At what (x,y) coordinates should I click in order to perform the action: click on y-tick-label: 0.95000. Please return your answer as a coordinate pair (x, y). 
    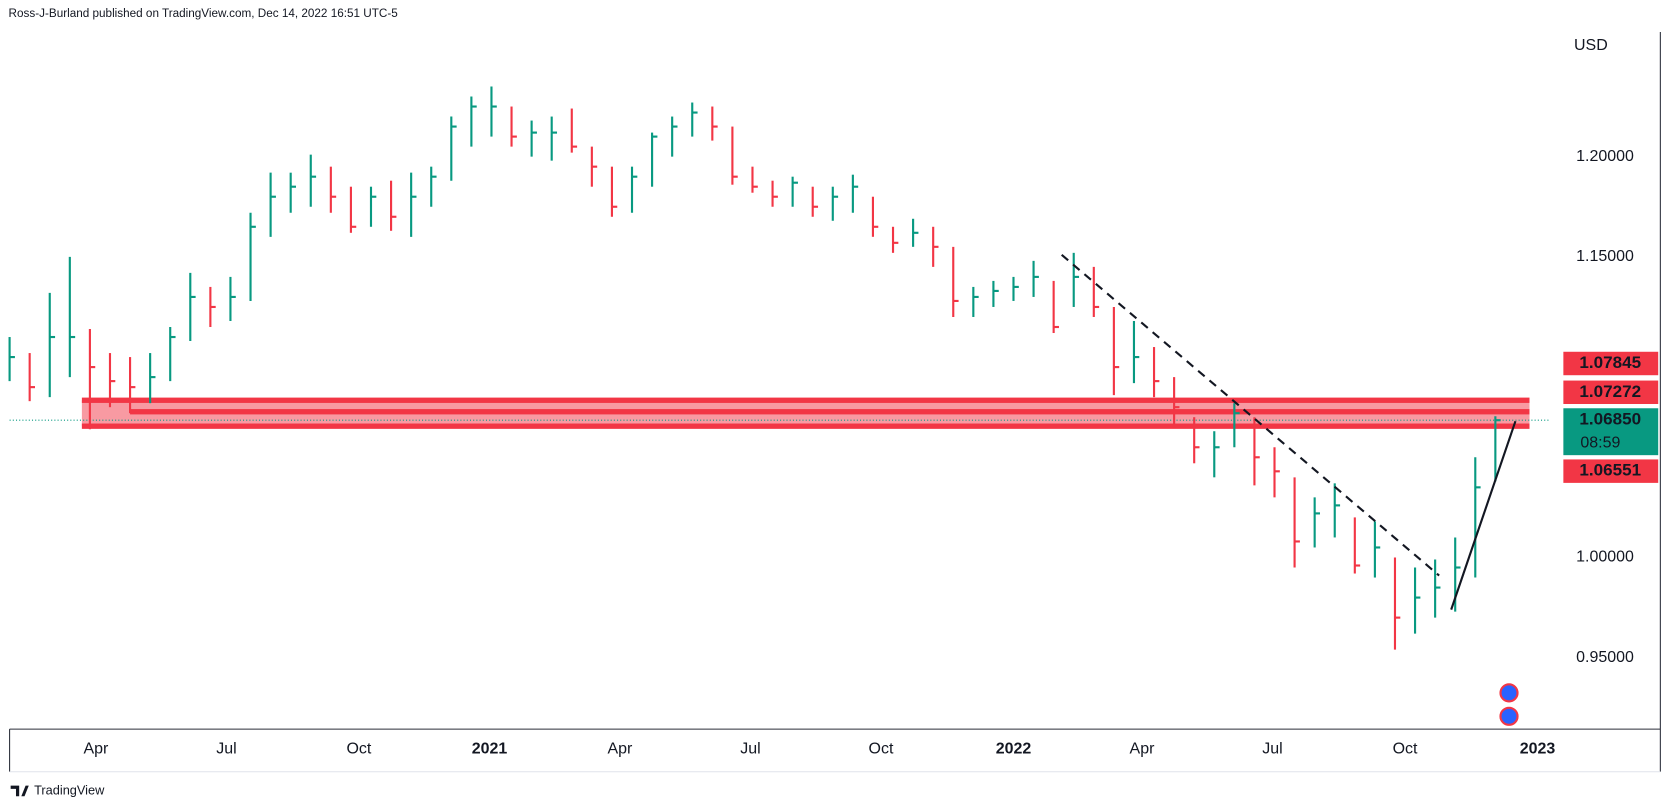
    Looking at the image, I should click on (1605, 657).